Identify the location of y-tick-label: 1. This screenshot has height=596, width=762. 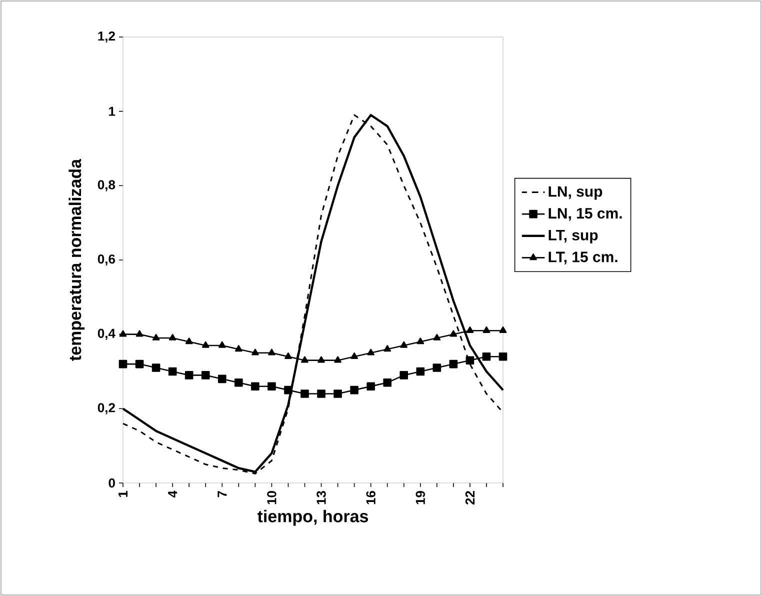
(112, 111).